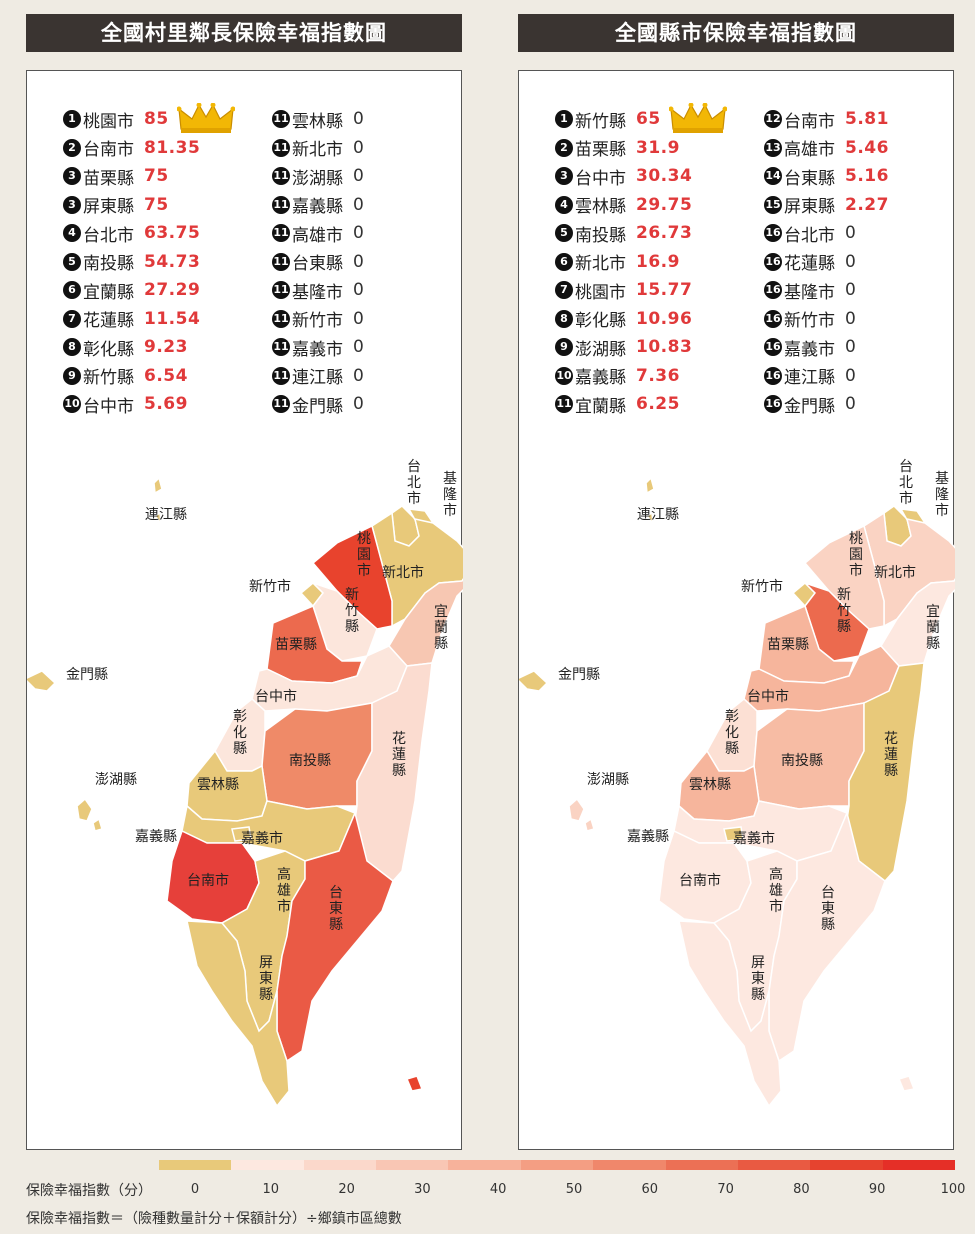  Describe the element at coordinates (108, 150) in the screenshot. I see `region-name: 台南市` at that location.